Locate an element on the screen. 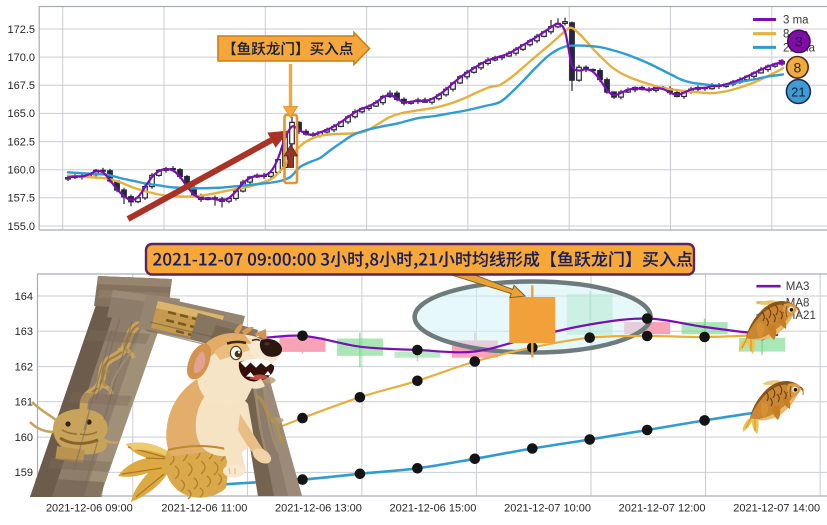 This screenshot has width=827, height=525. svg-text: 162 is located at coordinates (24, 367).